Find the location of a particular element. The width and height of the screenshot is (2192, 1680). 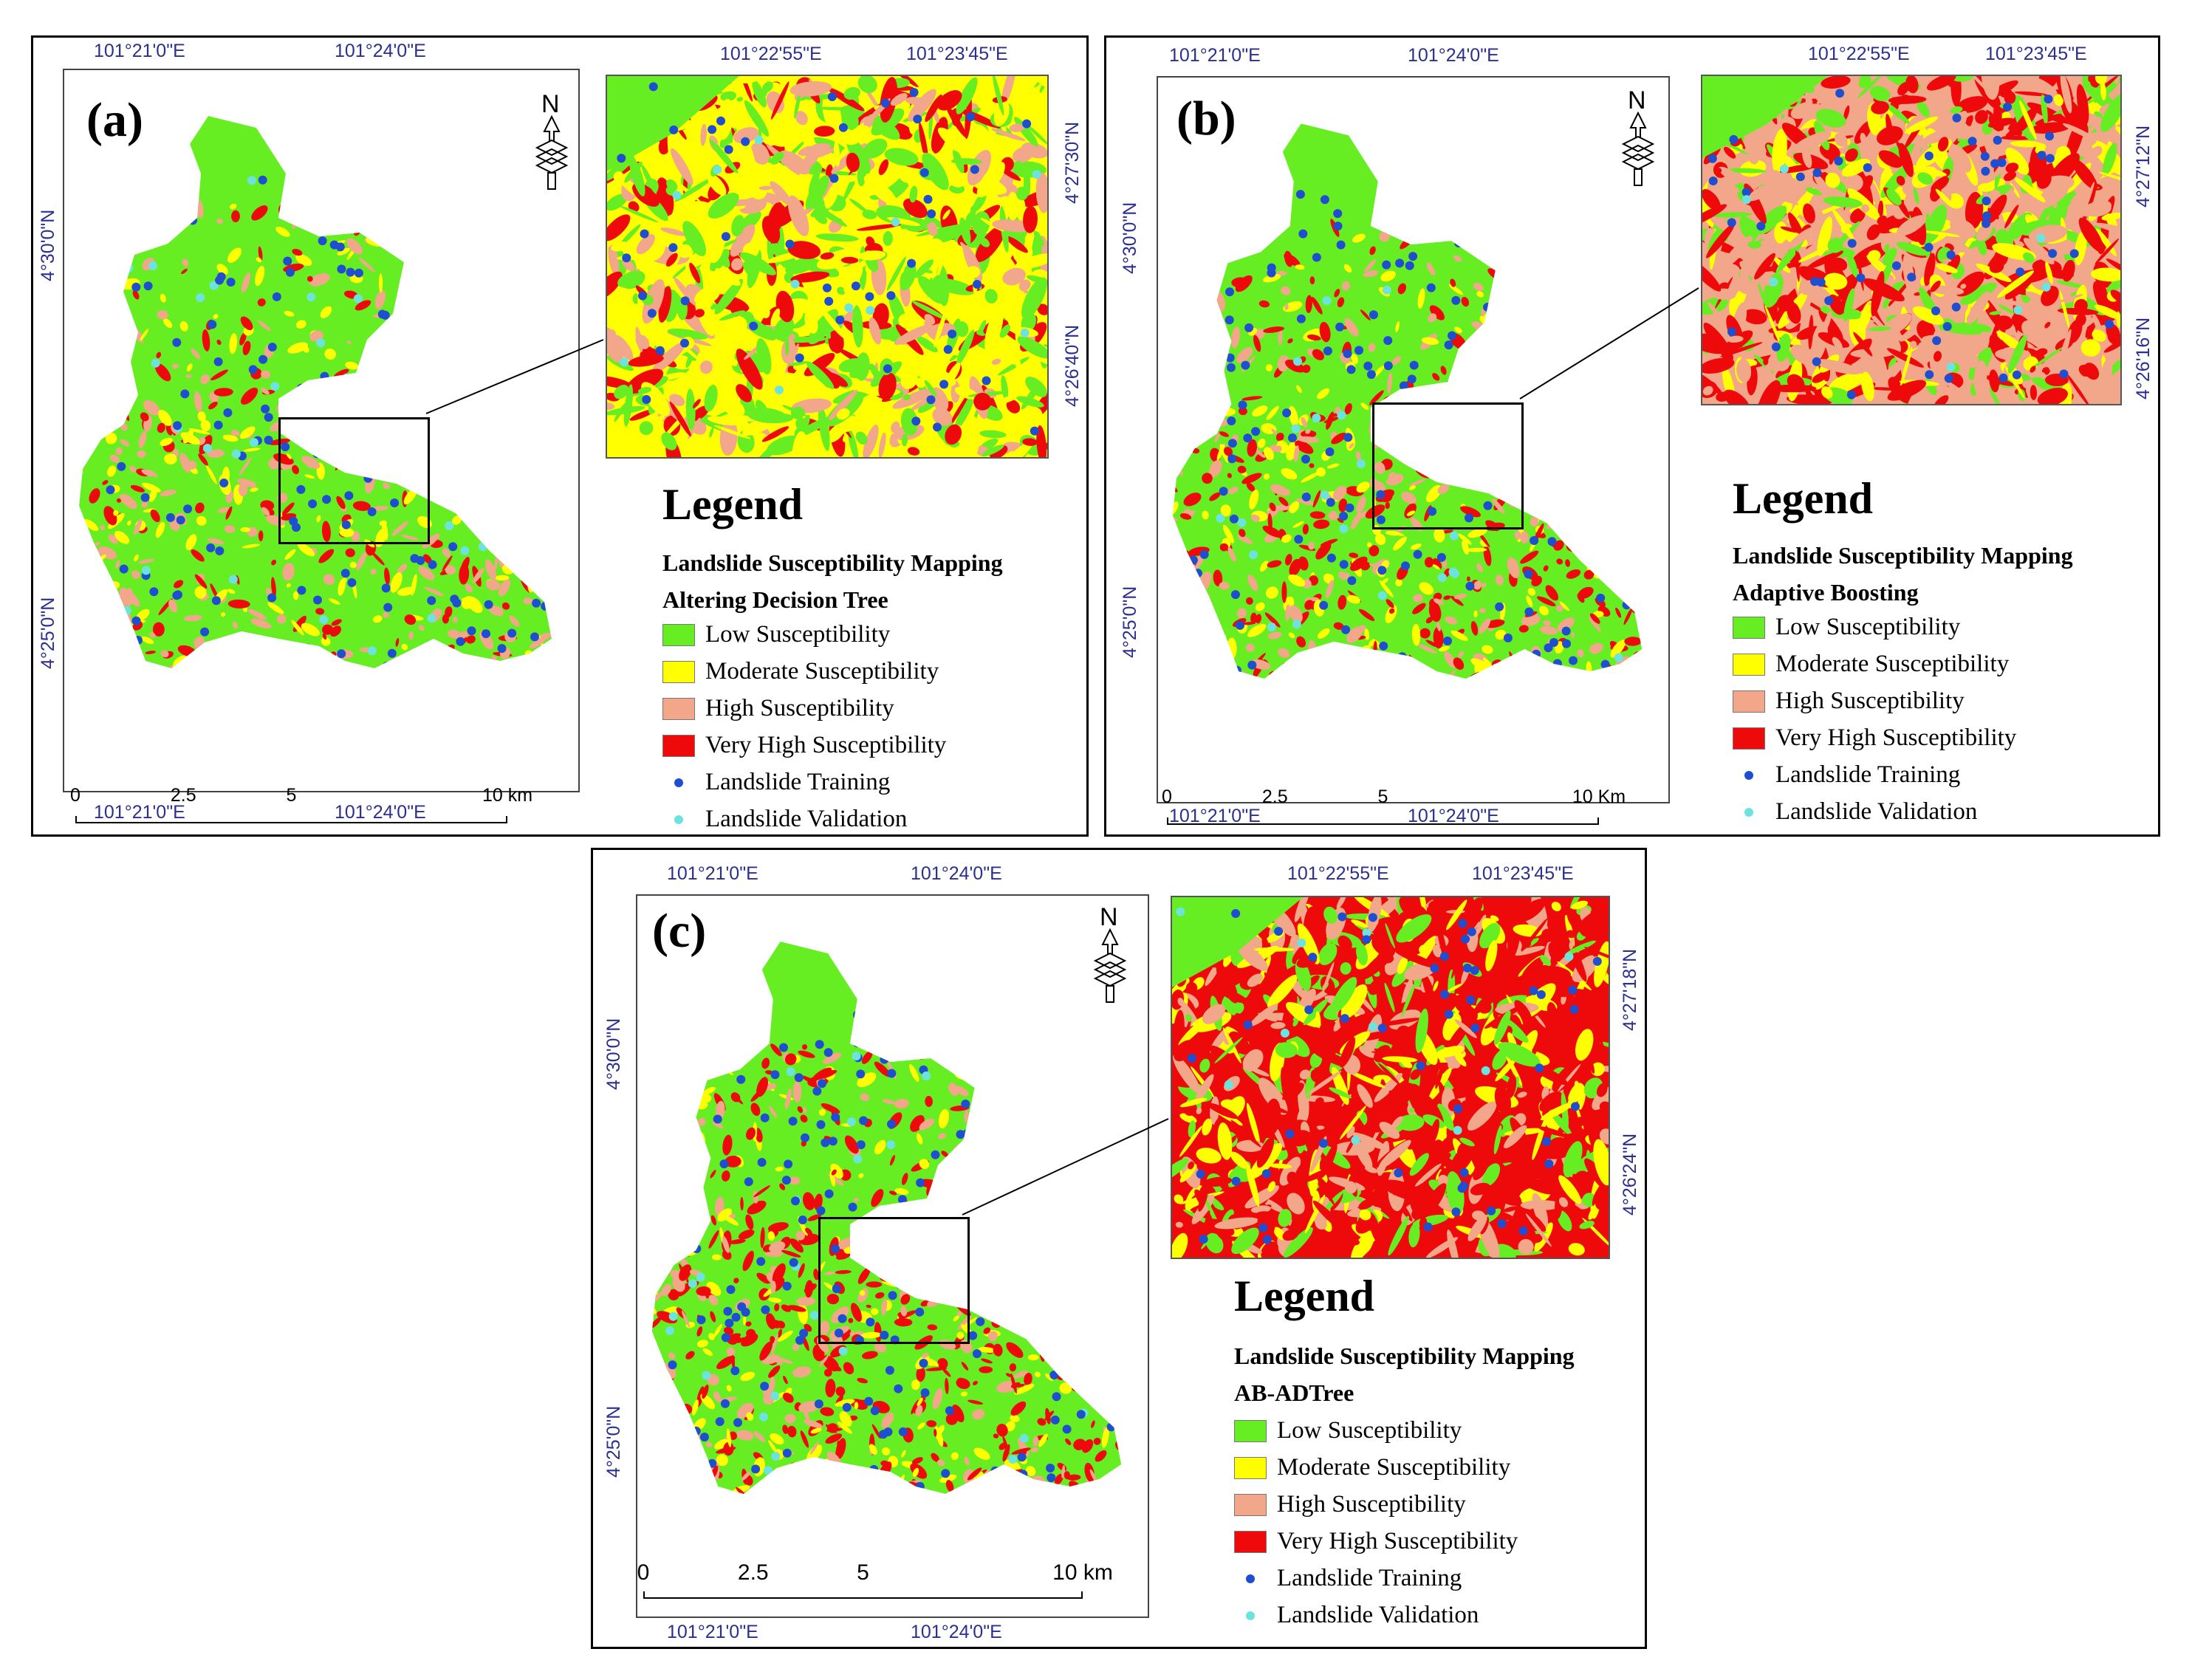

main-map-frame: (a) N 0 2.5 5 10 km is located at coordinates (321, 446).